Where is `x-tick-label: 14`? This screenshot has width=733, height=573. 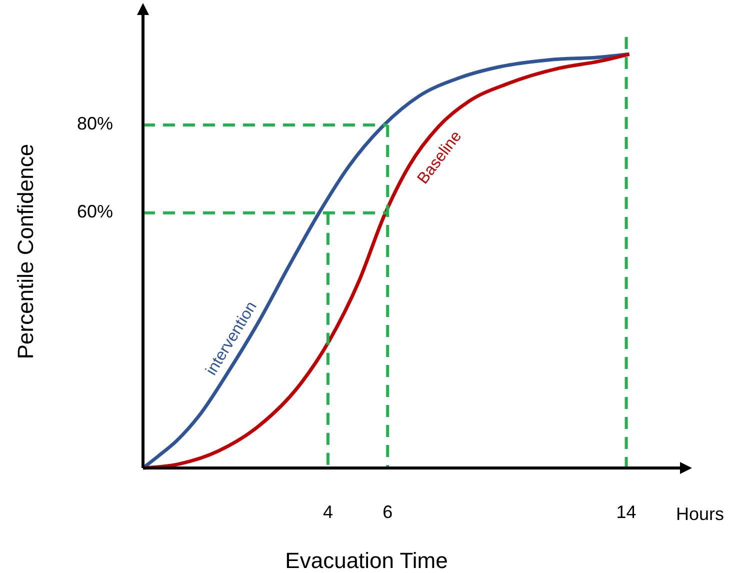
x-tick-label: 14 is located at coordinates (626, 512).